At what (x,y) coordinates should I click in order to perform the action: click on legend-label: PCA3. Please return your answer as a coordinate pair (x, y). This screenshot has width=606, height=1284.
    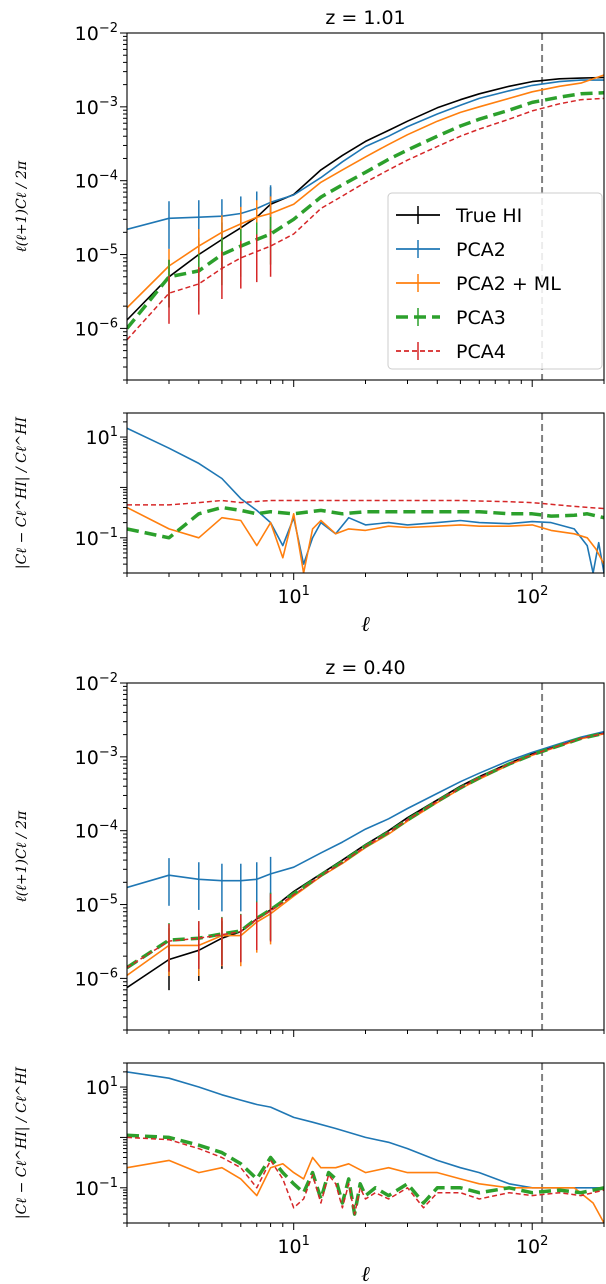
    Looking at the image, I should click on (481, 318).